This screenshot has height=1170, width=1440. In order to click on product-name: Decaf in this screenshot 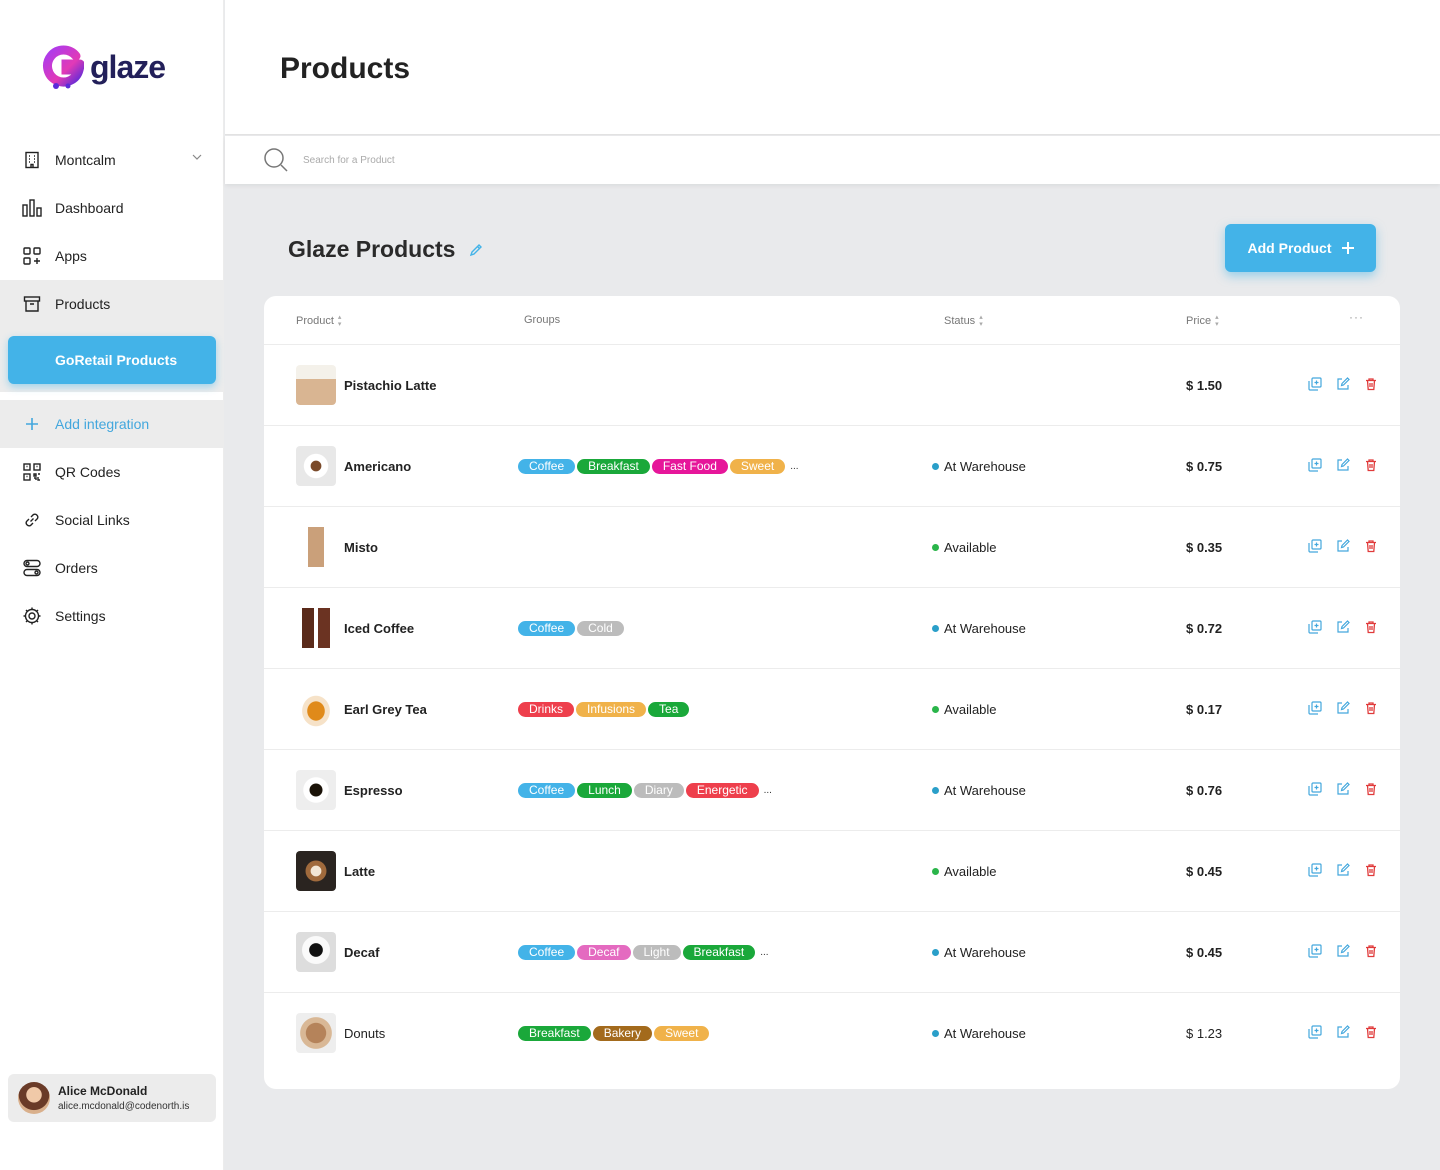, I will do `click(362, 952)`.